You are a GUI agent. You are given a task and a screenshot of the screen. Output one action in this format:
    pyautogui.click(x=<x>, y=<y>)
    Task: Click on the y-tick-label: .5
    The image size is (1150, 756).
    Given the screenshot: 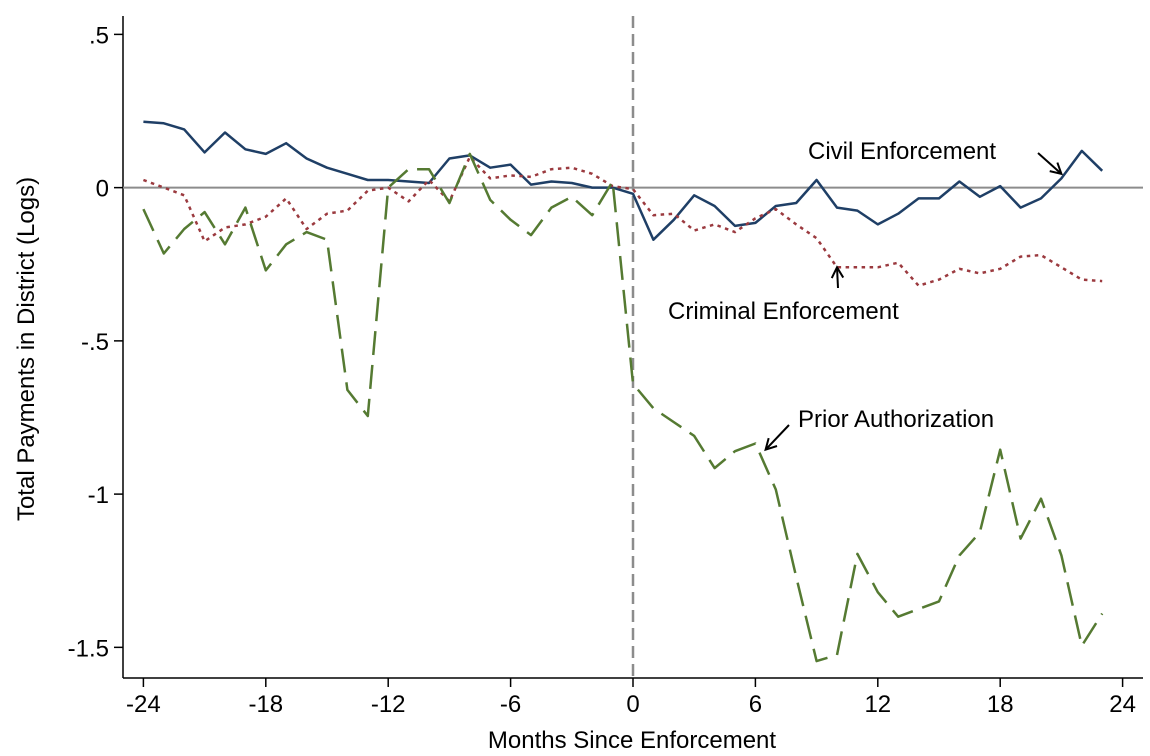 What is the action you would take?
    pyautogui.click(x=99, y=35)
    